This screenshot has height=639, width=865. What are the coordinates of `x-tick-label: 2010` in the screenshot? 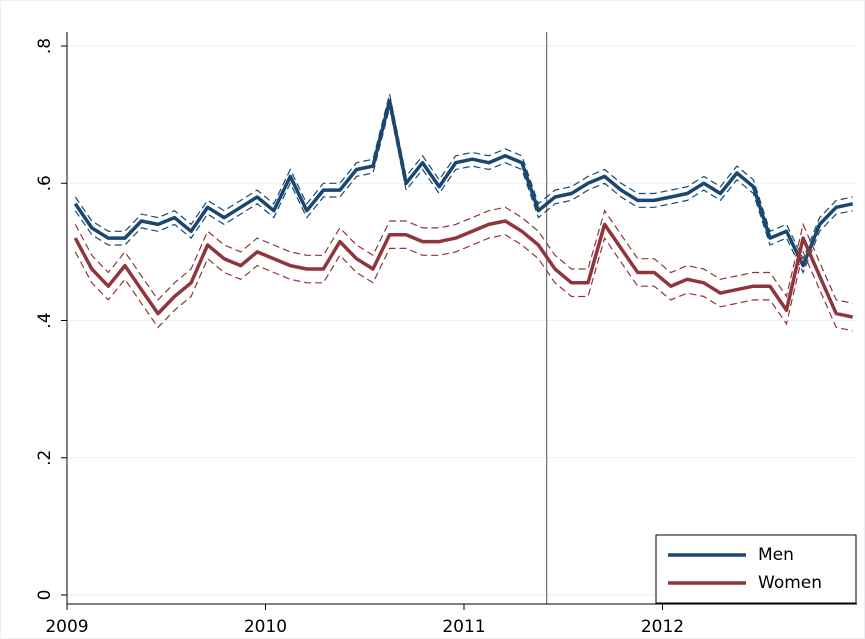 It's located at (265, 627).